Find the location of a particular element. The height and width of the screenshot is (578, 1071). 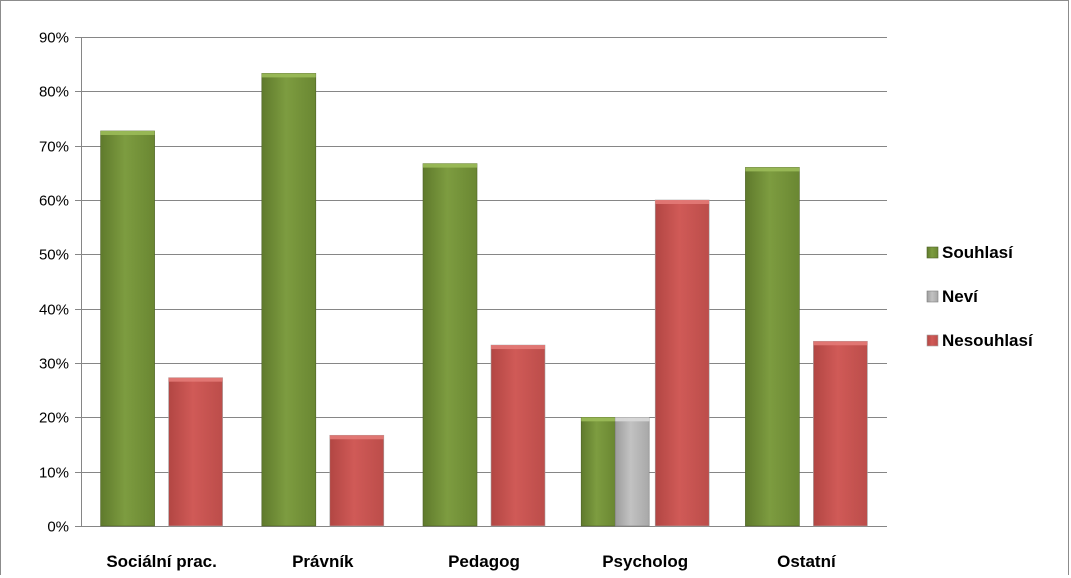

x-tick-label: Pedagog is located at coordinates (484, 561).